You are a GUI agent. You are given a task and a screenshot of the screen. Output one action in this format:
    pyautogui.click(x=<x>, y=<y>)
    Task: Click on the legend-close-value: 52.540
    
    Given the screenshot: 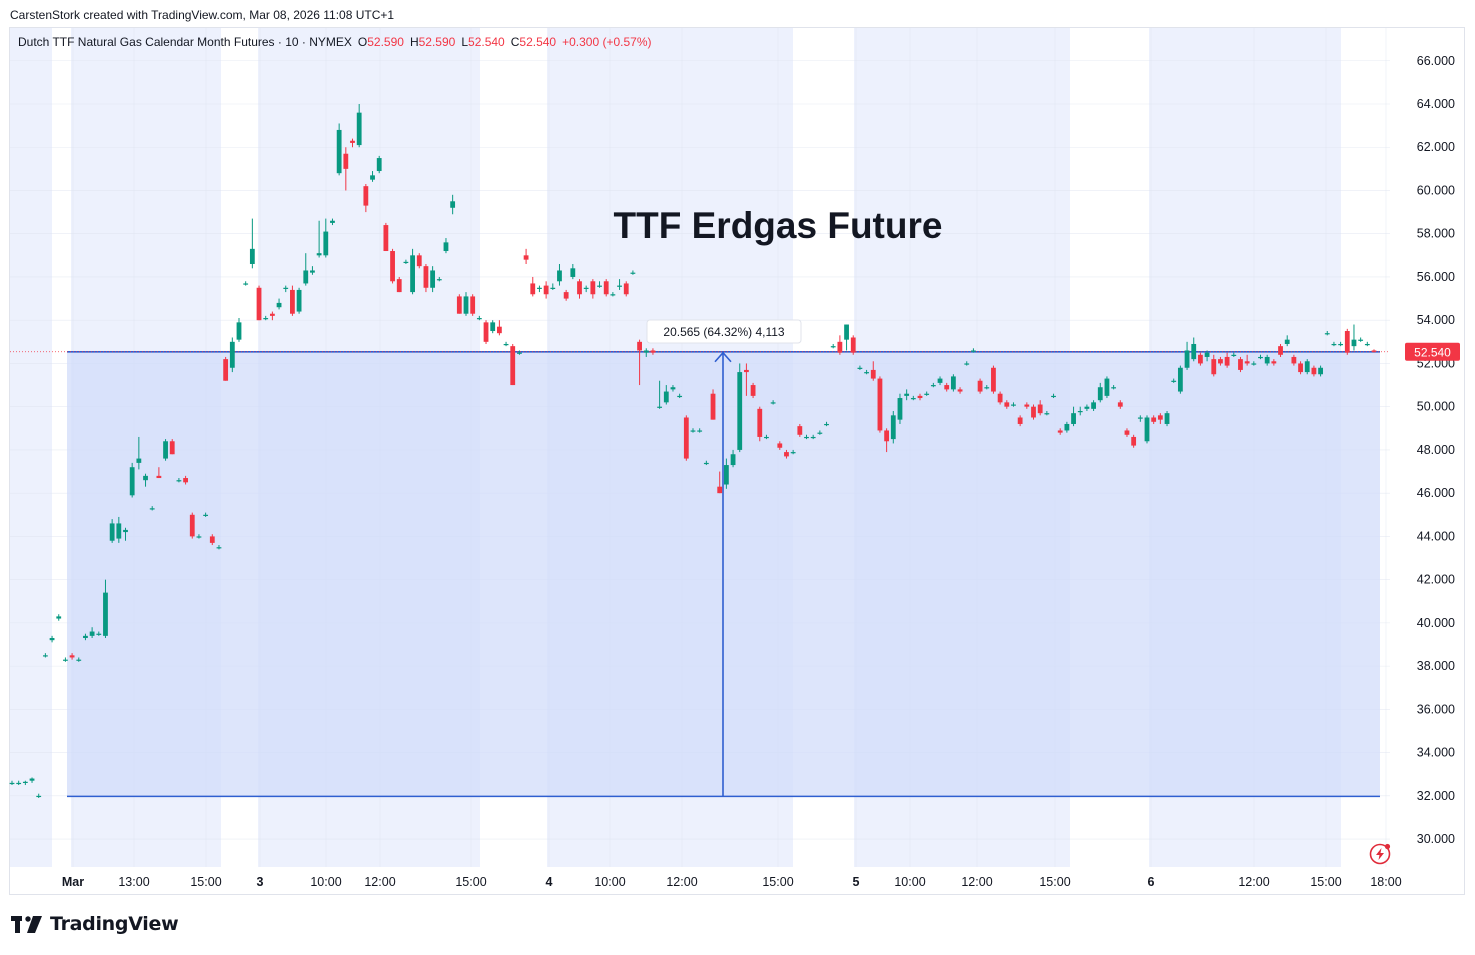 What is the action you would take?
    pyautogui.click(x=538, y=42)
    